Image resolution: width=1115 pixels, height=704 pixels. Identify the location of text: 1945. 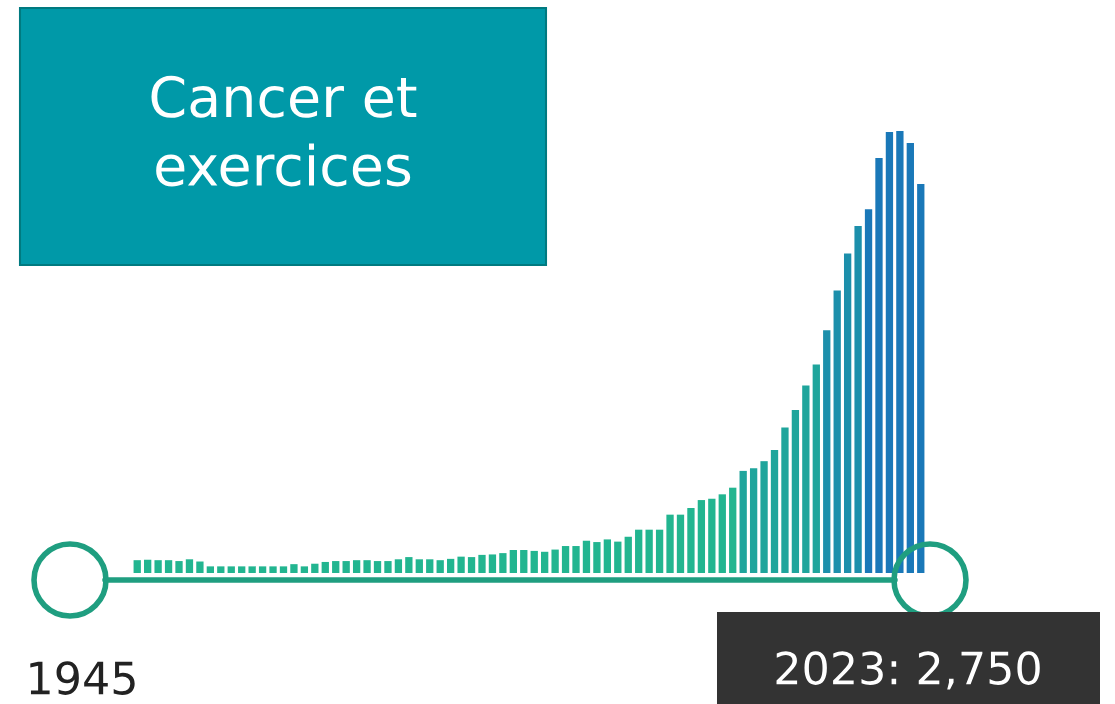
(82, 678).